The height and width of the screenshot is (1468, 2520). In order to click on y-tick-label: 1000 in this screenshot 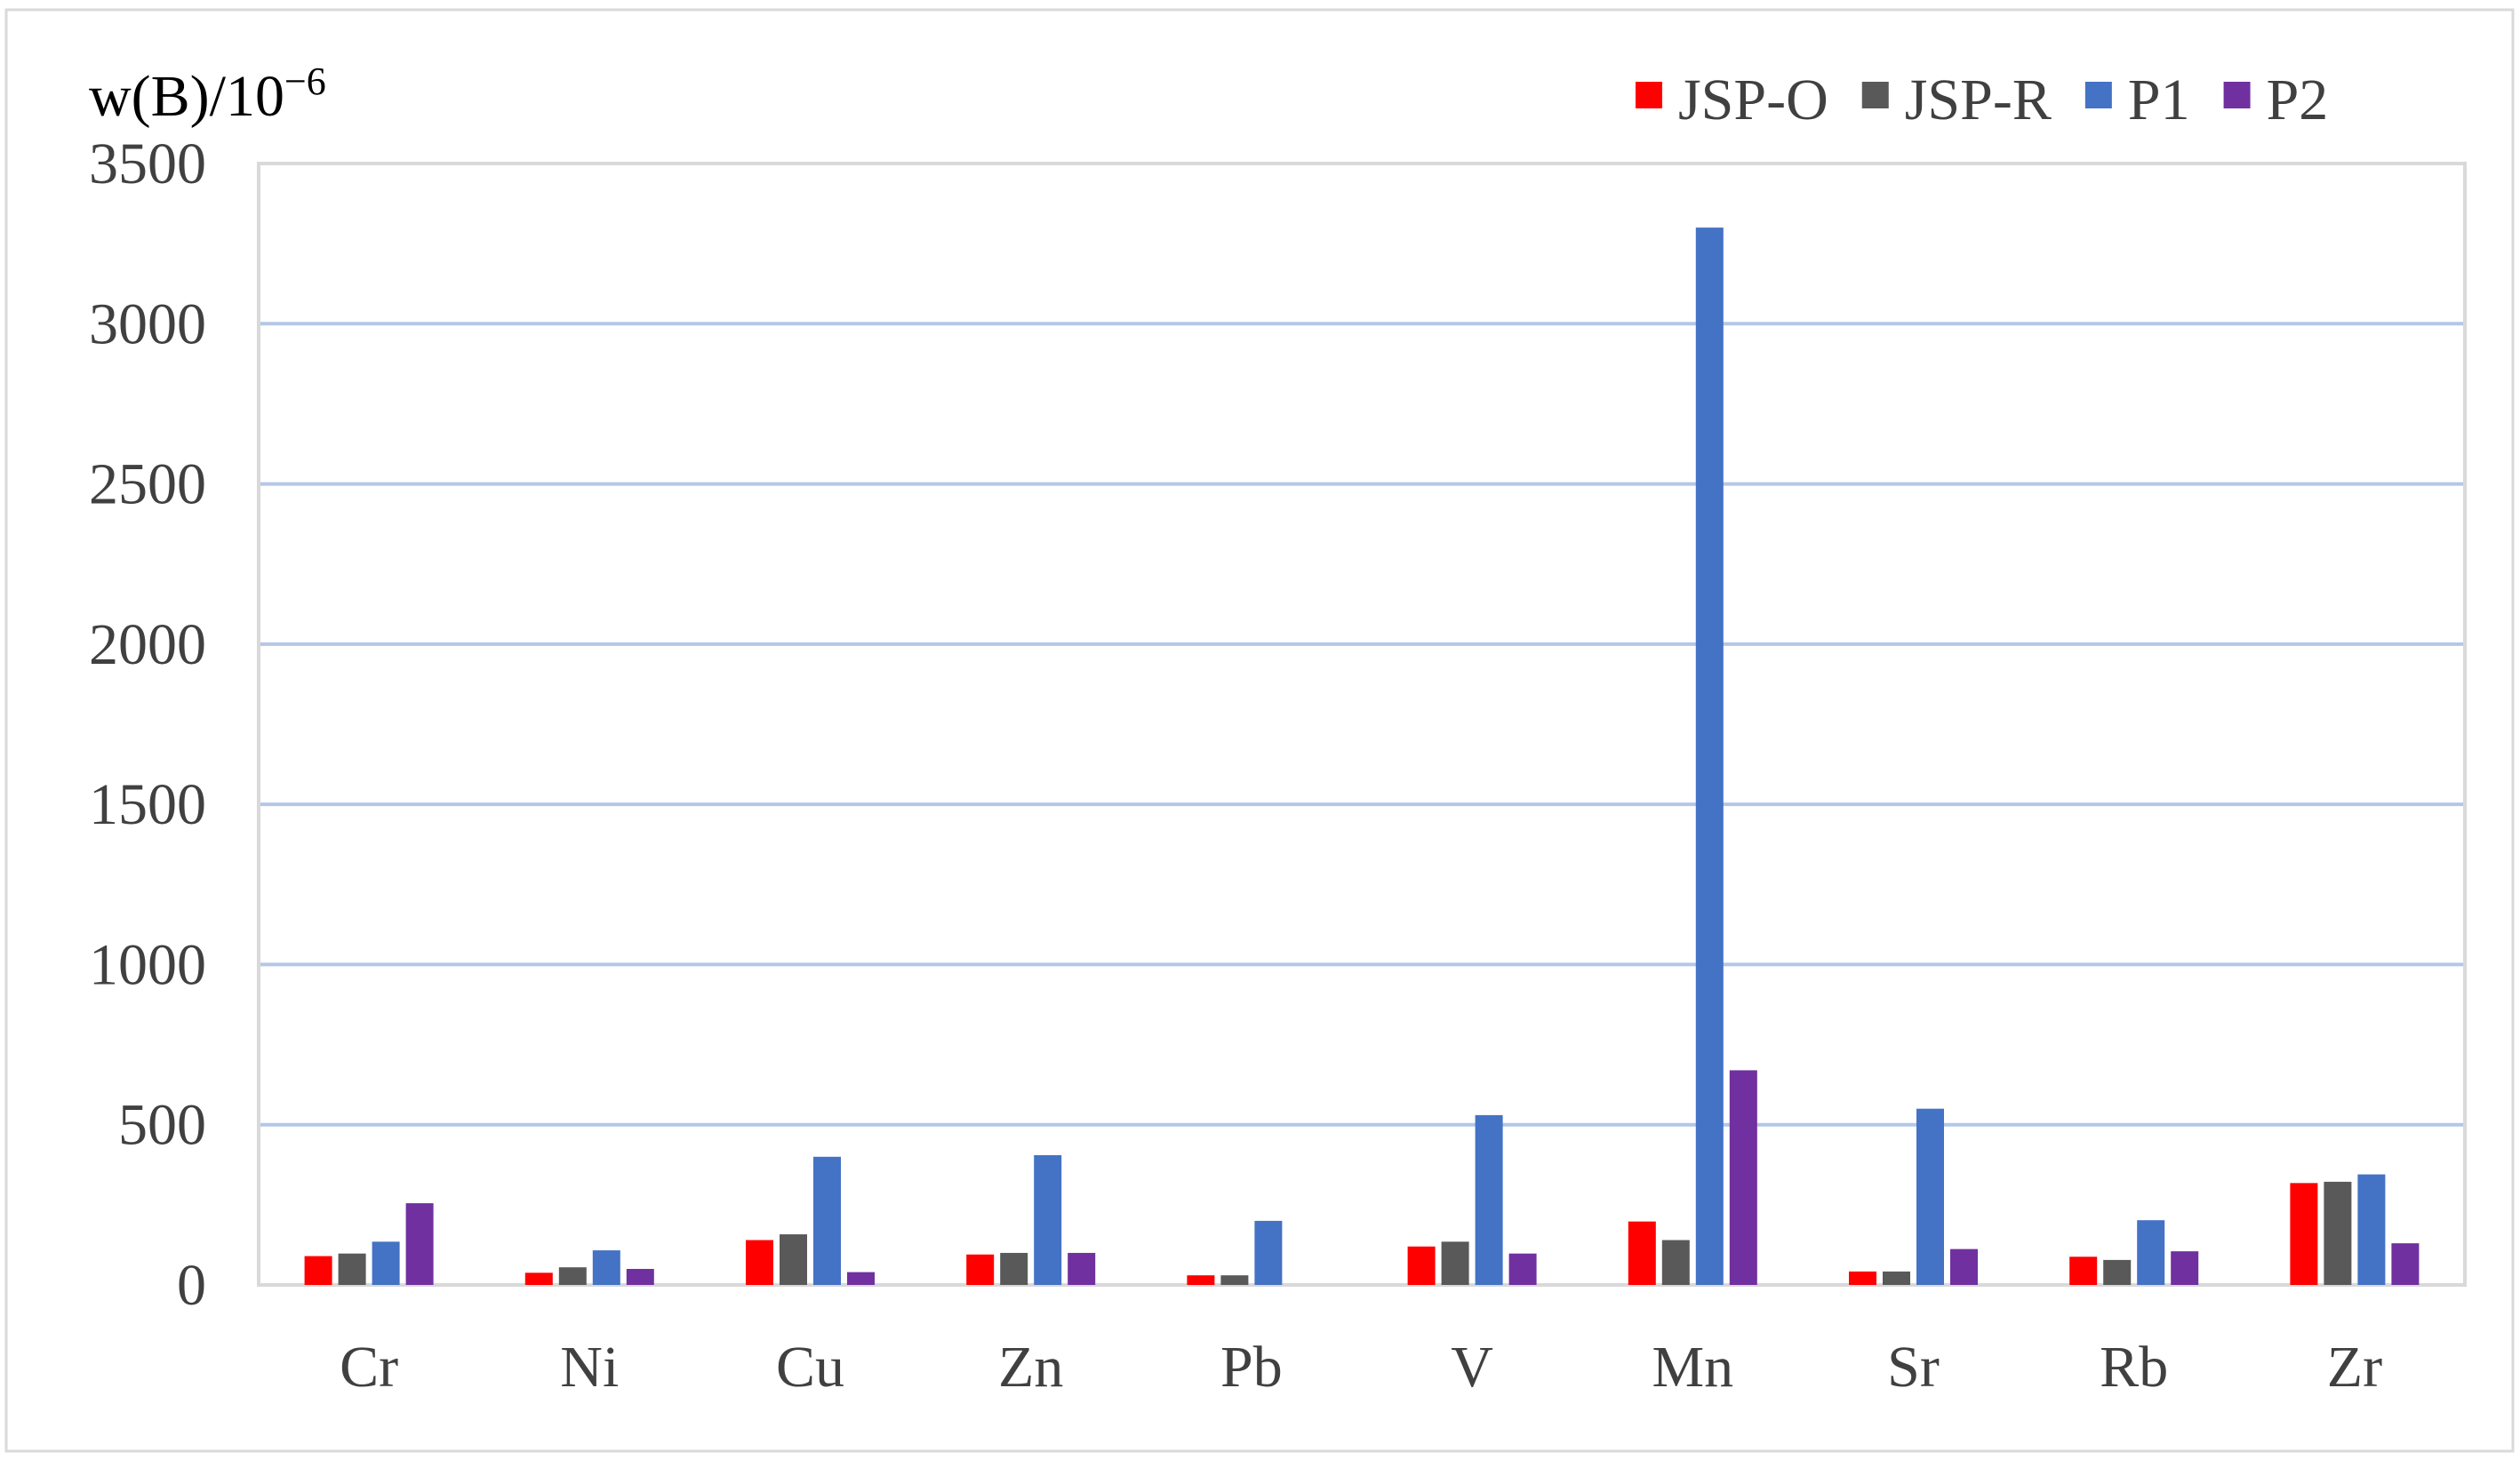, I will do `click(147, 964)`.